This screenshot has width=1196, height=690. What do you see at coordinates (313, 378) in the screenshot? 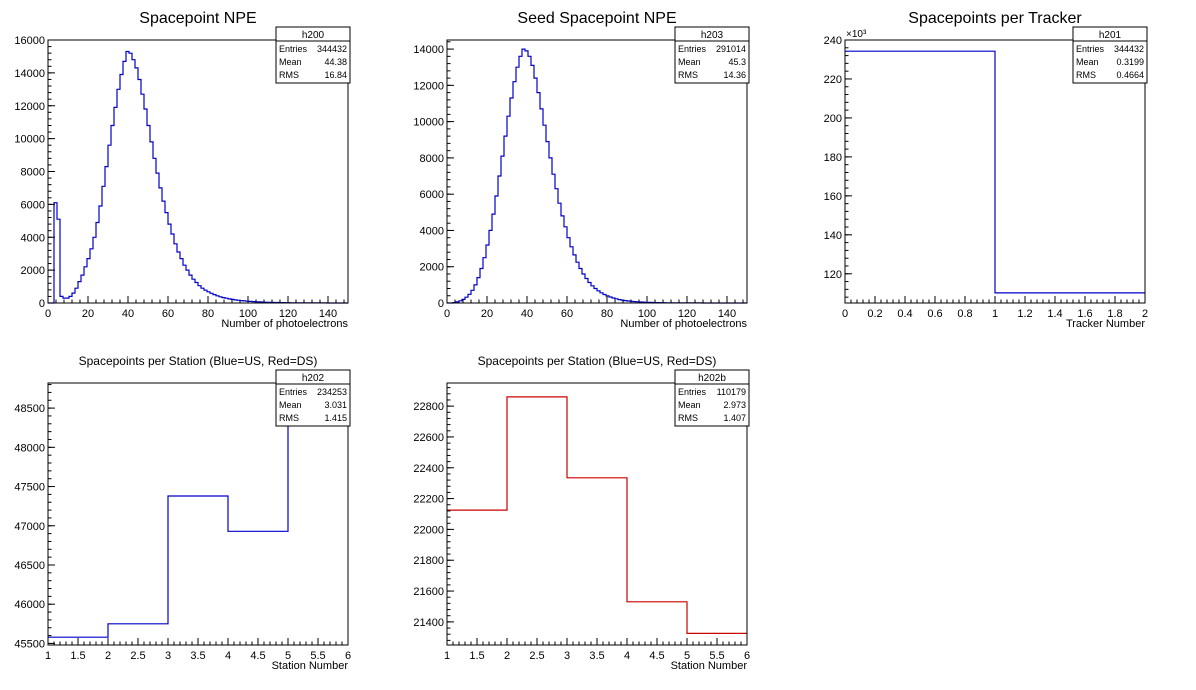
I see `stats-name: h202` at bounding box center [313, 378].